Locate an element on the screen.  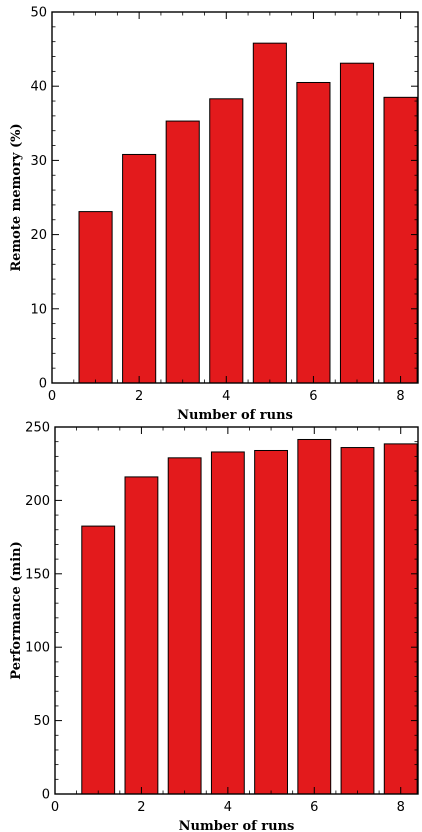
y-tick-label: 10 is located at coordinates (38, 309).